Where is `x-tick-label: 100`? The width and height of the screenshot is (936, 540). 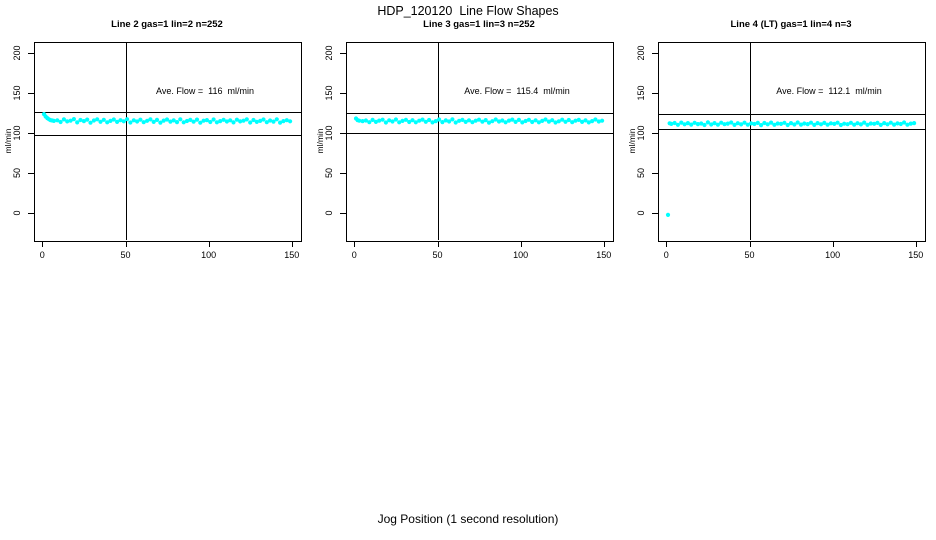
x-tick-label: 100 is located at coordinates (833, 255).